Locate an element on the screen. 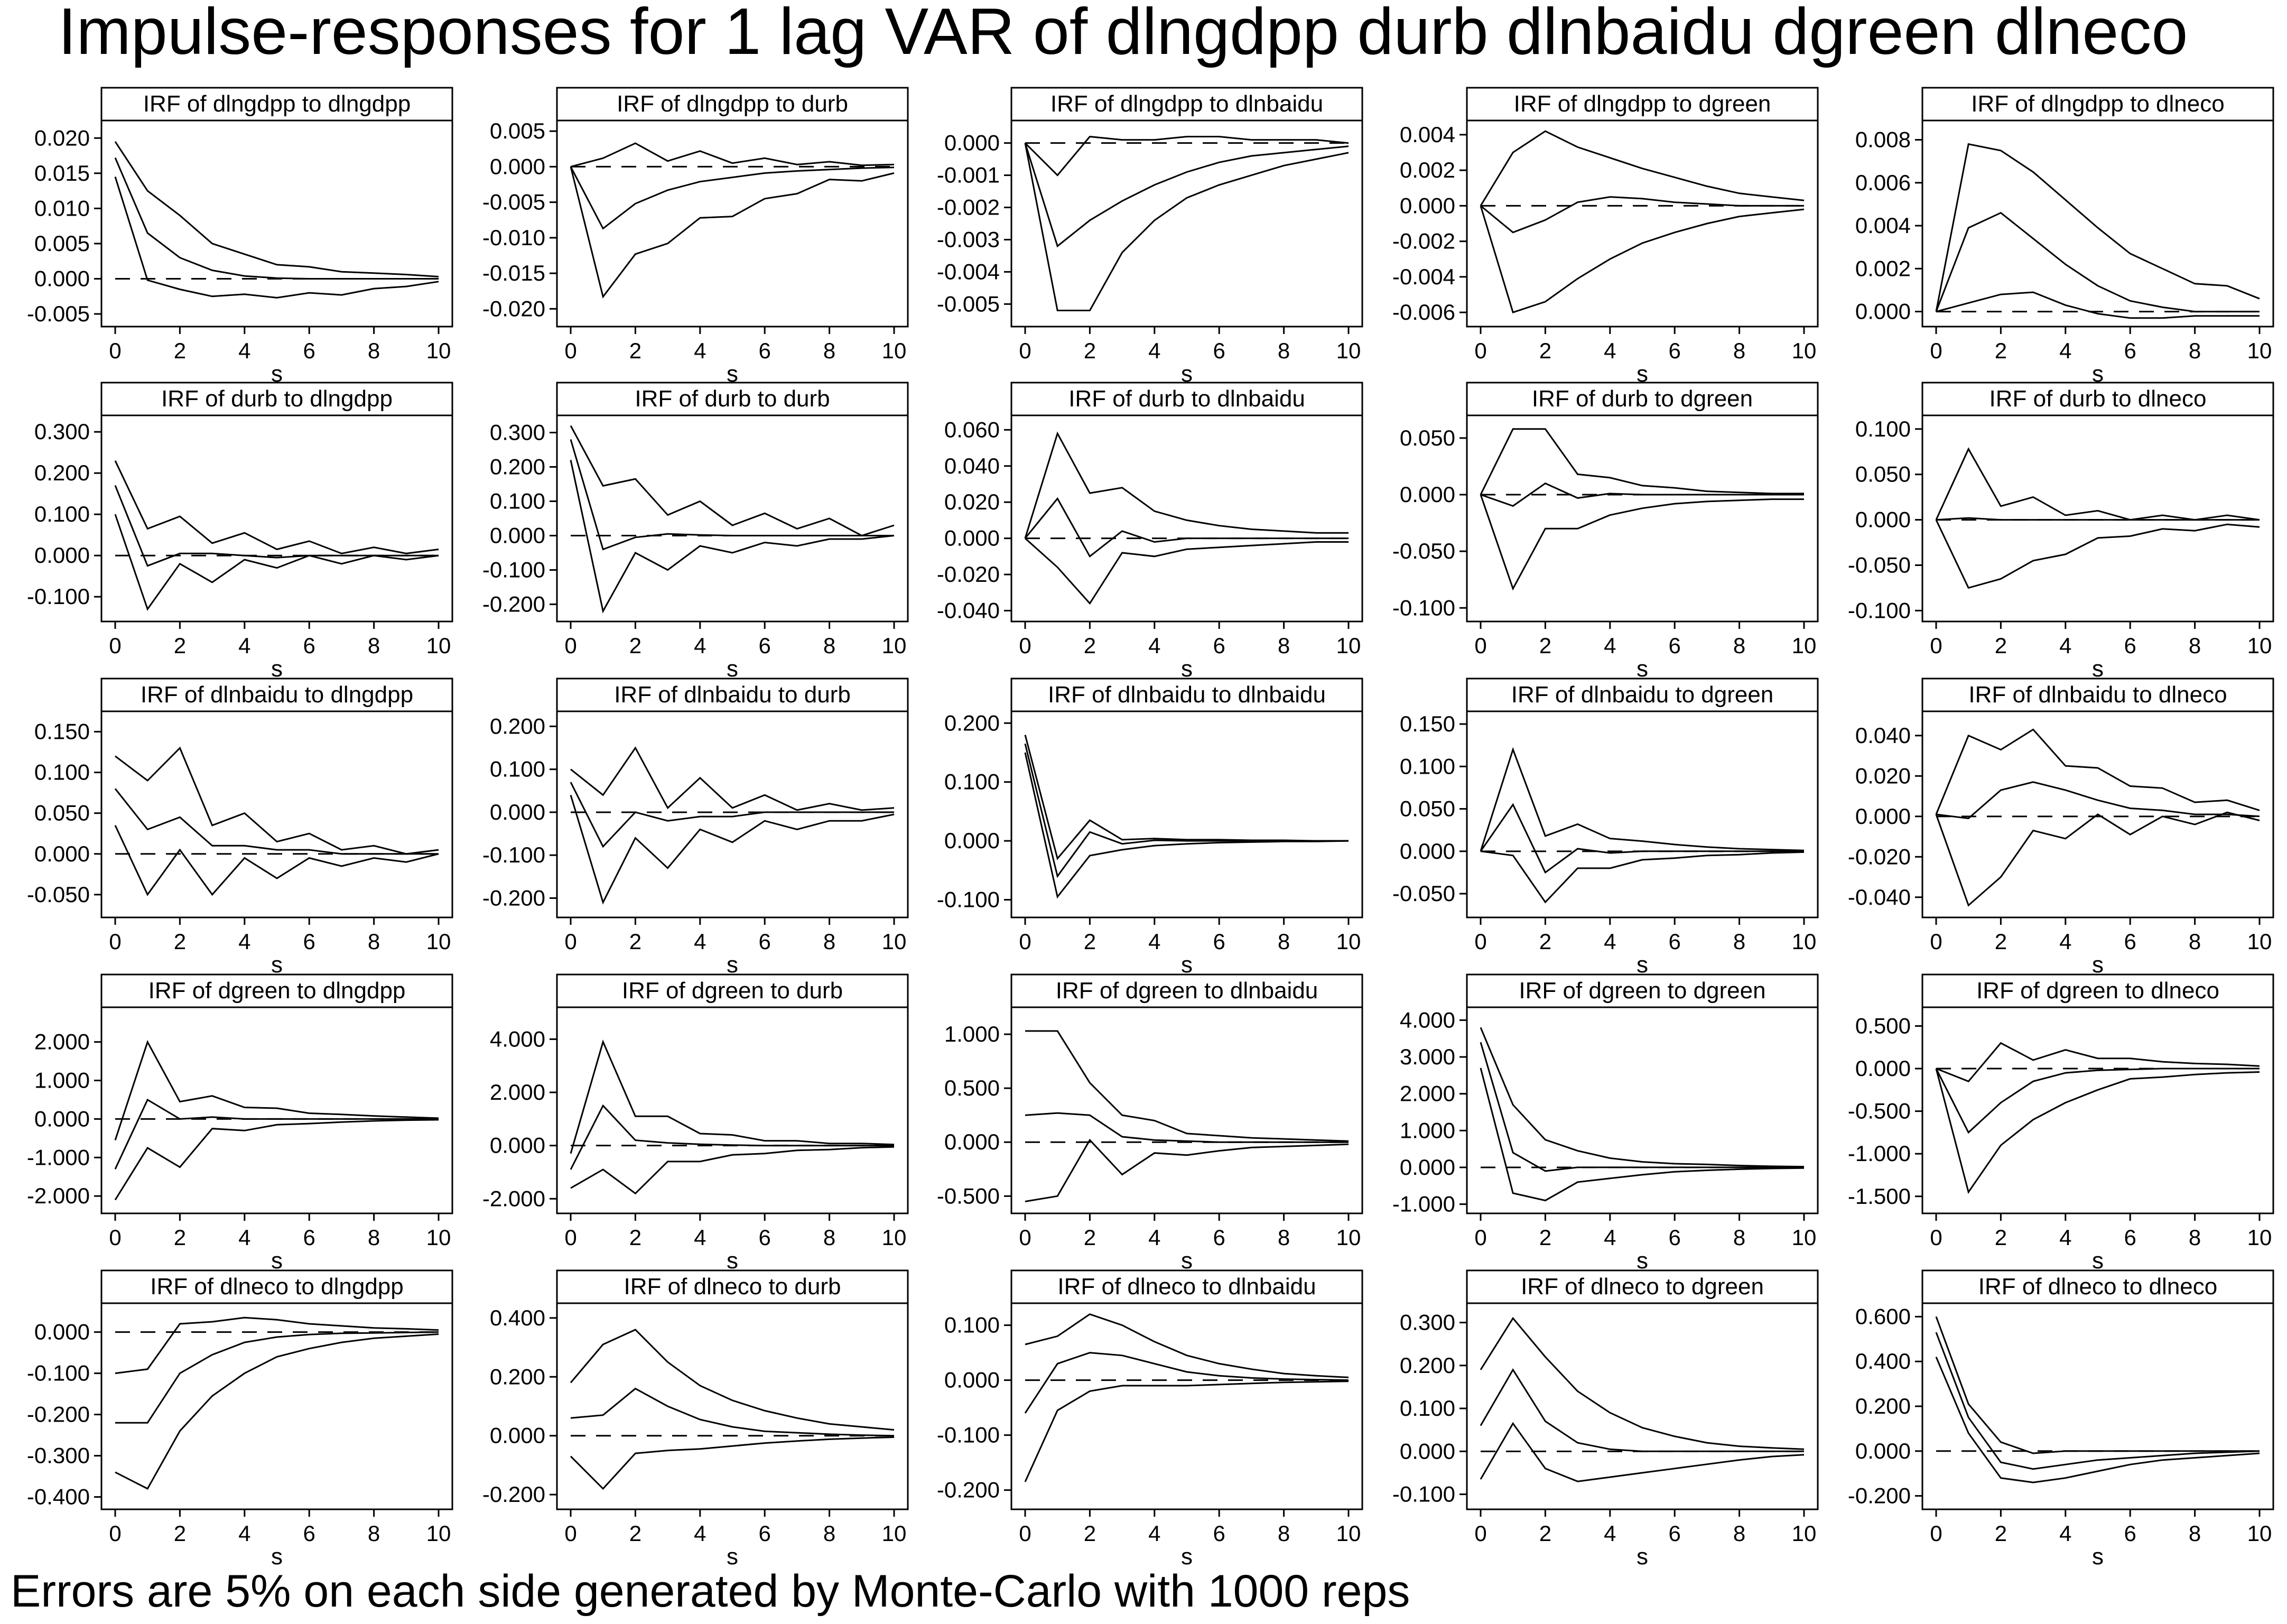 The image size is (2287, 1624). y-tick-label: 0.004 is located at coordinates (1427, 134).